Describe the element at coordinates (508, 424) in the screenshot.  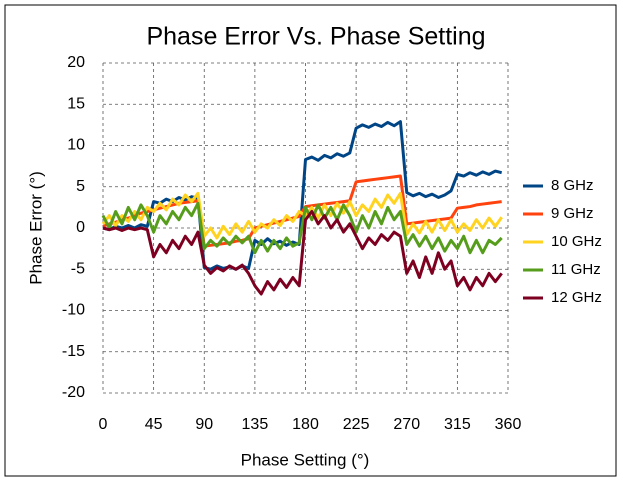
I see `x-tick-label: 360` at that location.